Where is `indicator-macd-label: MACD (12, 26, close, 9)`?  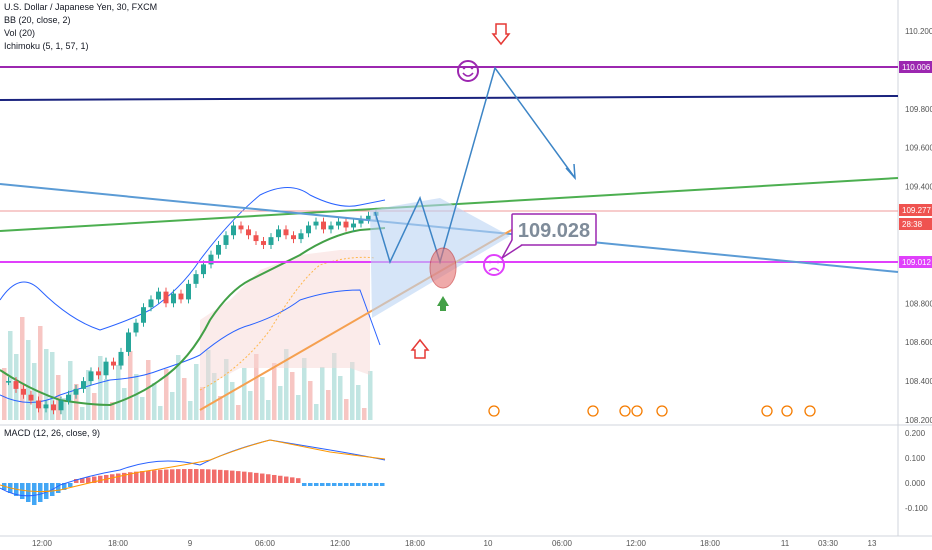 indicator-macd-label: MACD (12, 26, close, 9) is located at coordinates (52, 433).